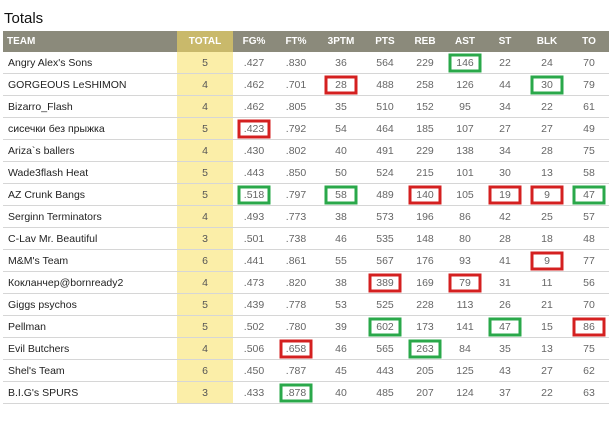  What do you see at coordinates (425, 150) in the screenshot?
I see `cell-reb: 229` at bounding box center [425, 150].